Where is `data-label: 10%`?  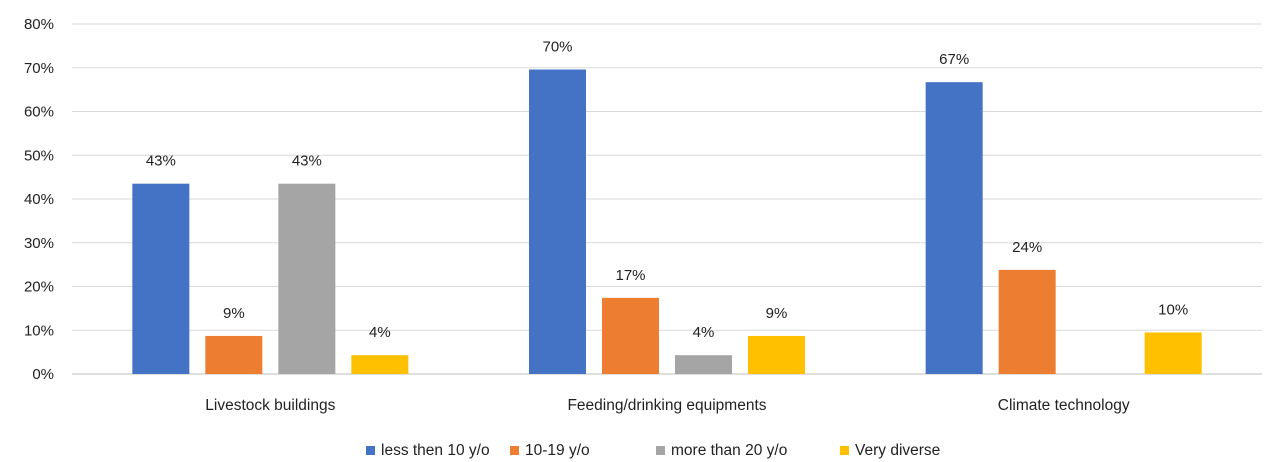
data-label: 10% is located at coordinates (1173, 309).